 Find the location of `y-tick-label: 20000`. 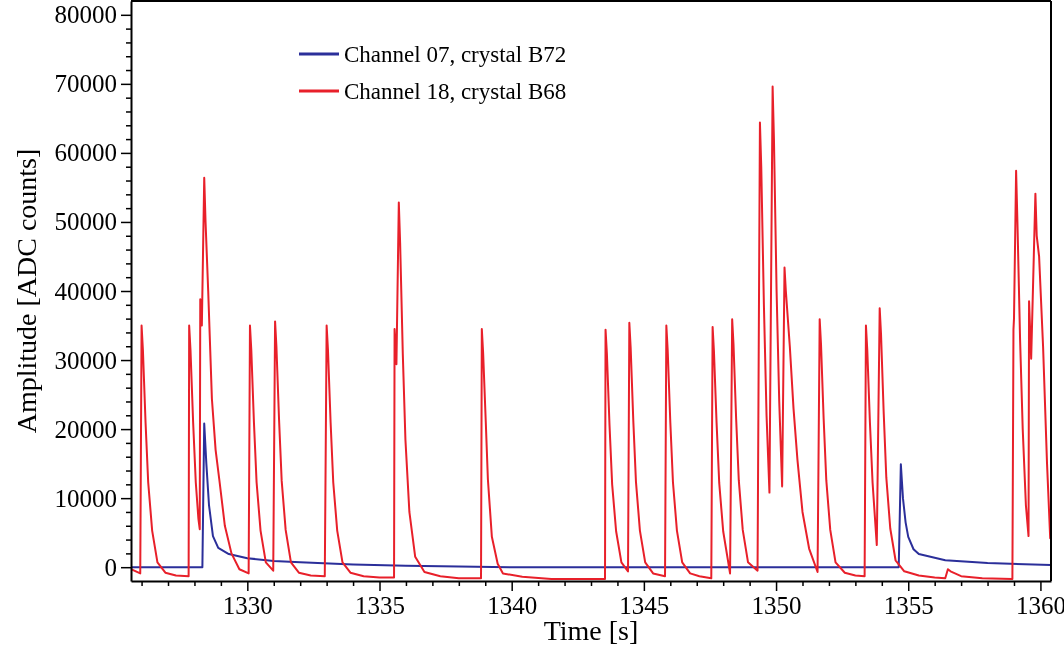

y-tick-label: 20000 is located at coordinates (85, 429).